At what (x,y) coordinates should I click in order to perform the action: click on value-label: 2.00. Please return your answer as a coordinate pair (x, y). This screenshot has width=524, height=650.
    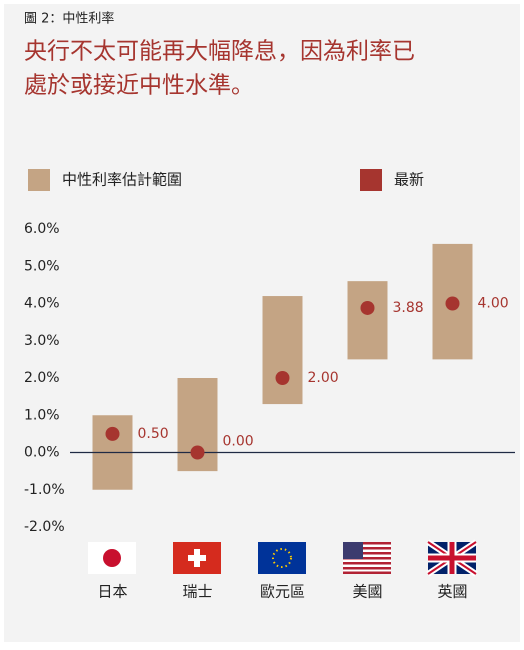
    Looking at the image, I should click on (323, 378).